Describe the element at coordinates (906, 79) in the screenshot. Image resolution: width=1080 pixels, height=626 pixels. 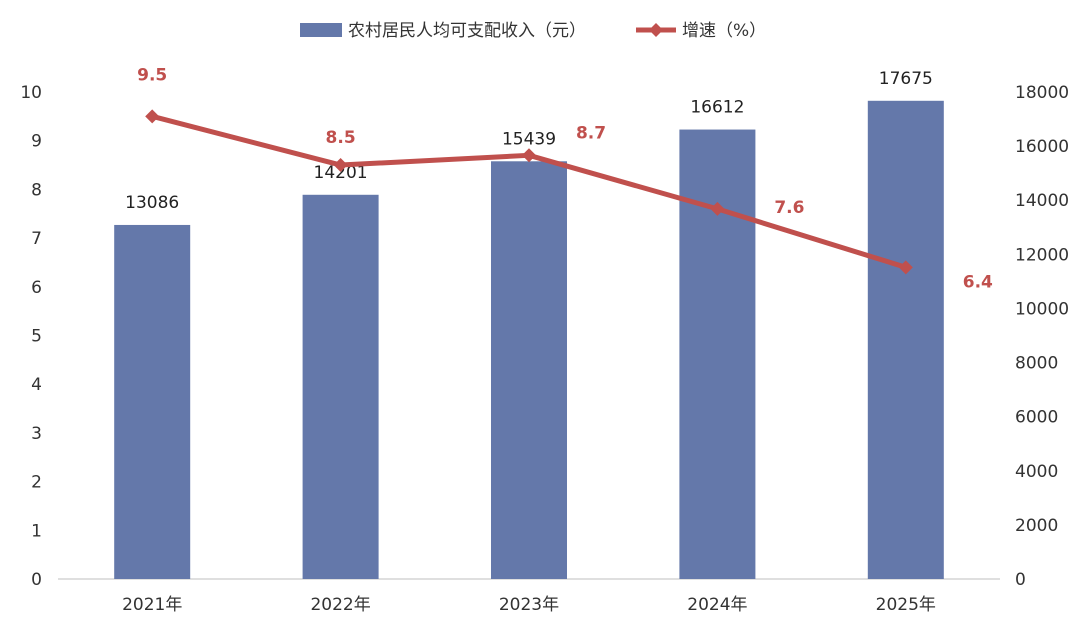
I see `income-bar-label: 17675` at that location.